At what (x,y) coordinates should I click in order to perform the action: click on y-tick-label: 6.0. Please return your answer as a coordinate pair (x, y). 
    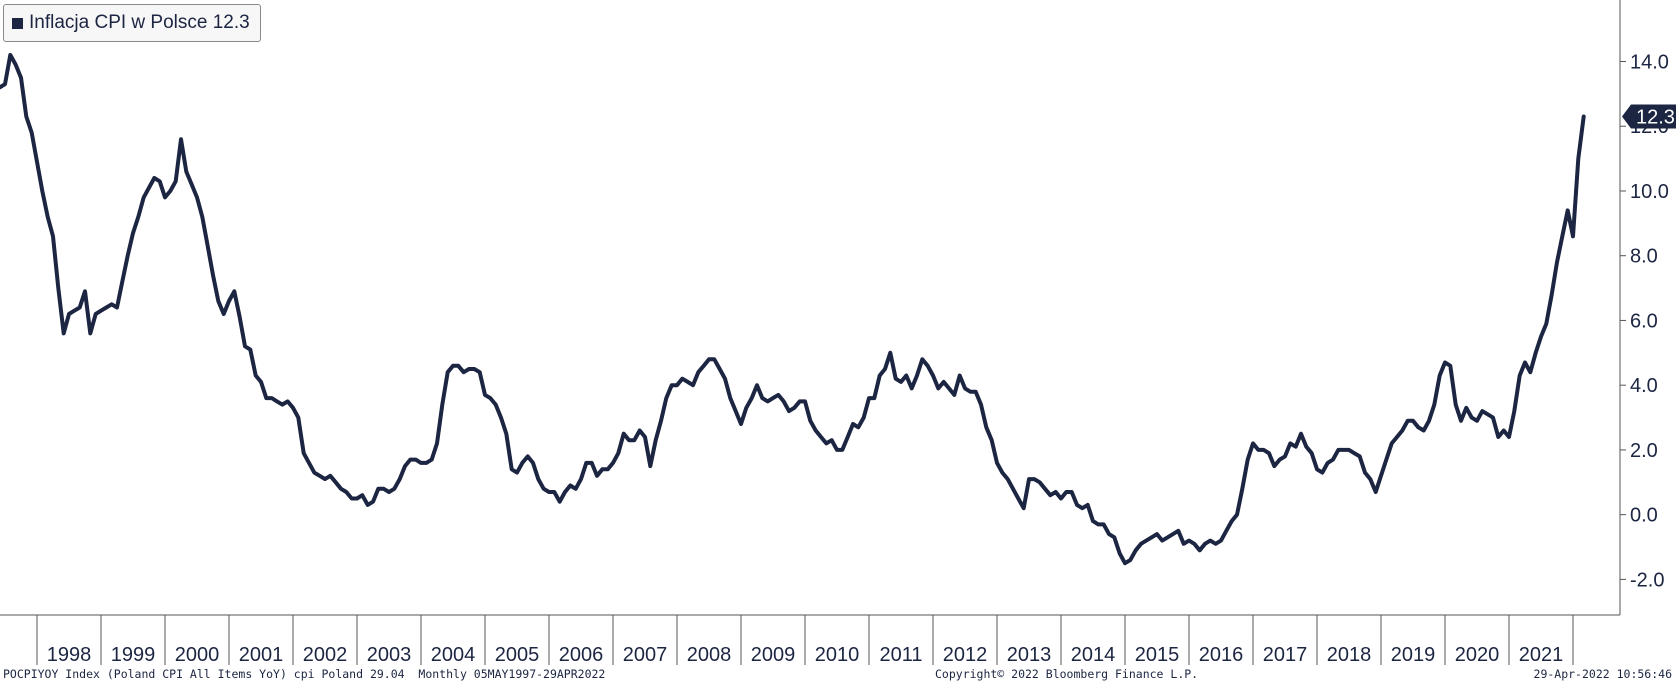
    Looking at the image, I should click on (1644, 321).